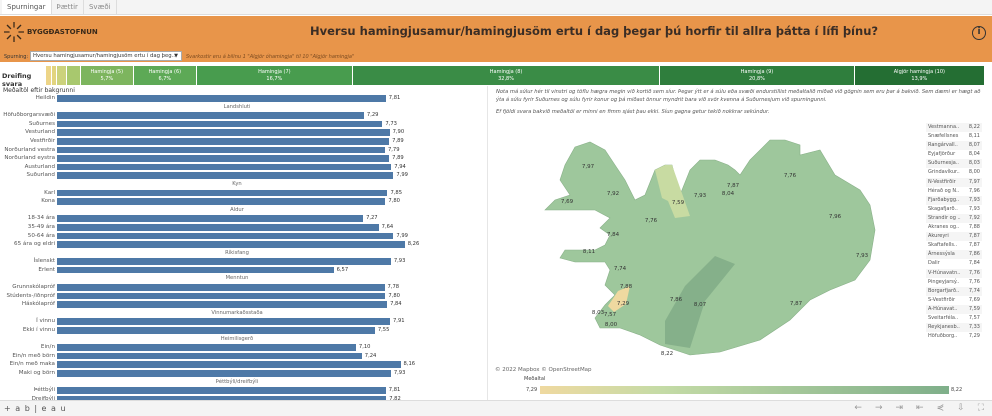 This screenshot has width=992, height=416. I want to click on bar-row: Háskólapróf 7,84, so click(244, 304).